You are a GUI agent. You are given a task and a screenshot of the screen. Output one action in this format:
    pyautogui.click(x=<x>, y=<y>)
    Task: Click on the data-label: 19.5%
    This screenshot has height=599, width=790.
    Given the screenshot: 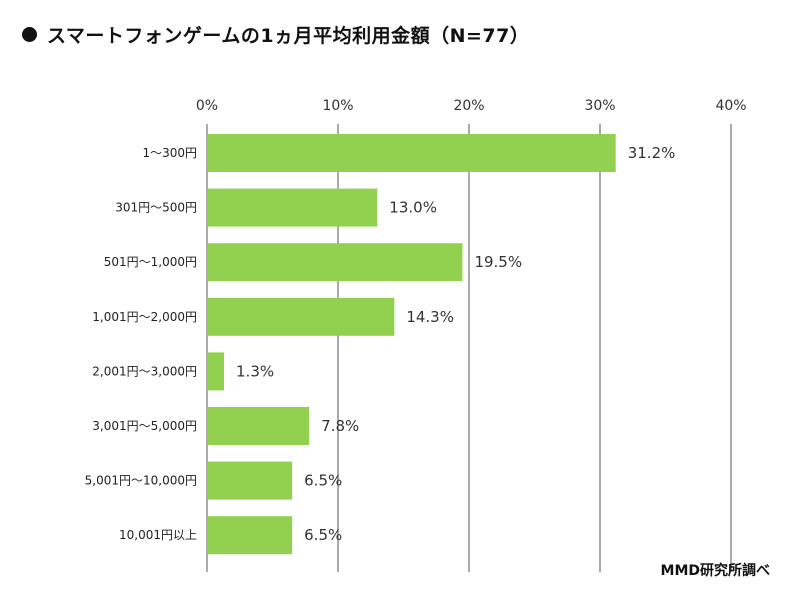 What is the action you would take?
    pyautogui.click(x=498, y=262)
    